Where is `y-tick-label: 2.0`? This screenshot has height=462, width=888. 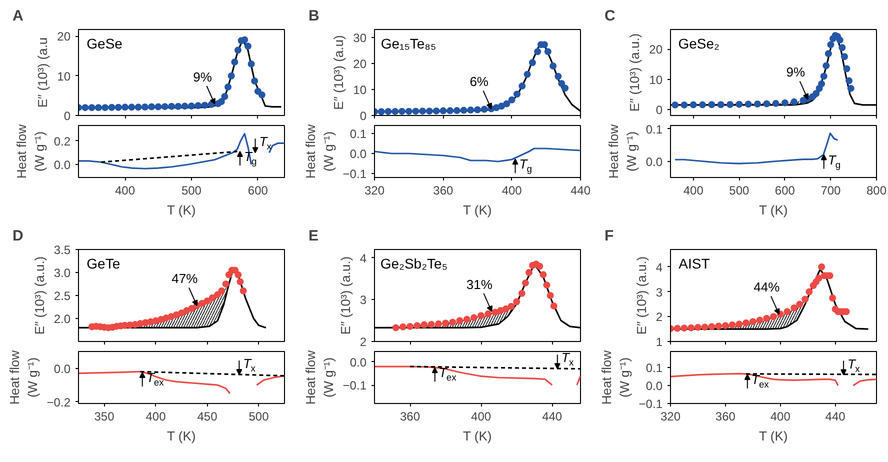 y-tick-label: 2.0 is located at coordinates (62, 319).